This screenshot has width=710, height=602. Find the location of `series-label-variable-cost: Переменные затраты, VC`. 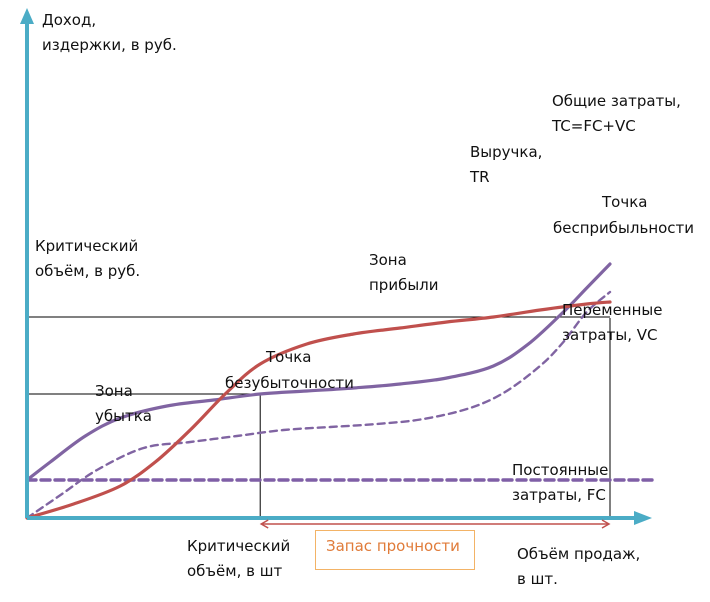

series-label-variable-cost: Переменные затраты, VC is located at coordinates (612, 322).